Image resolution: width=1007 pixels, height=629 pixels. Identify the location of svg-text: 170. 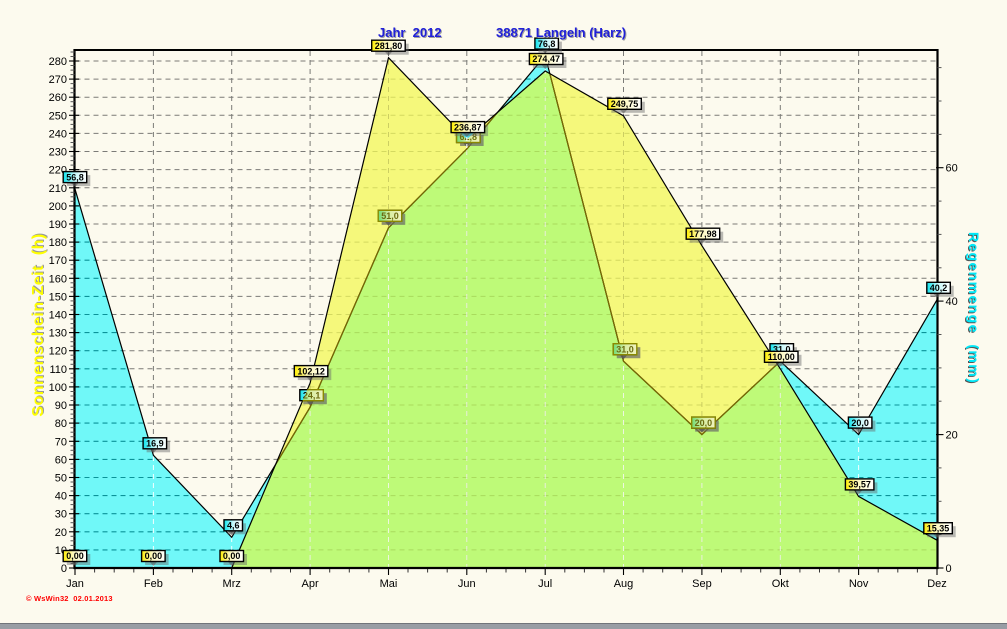
(58, 261).